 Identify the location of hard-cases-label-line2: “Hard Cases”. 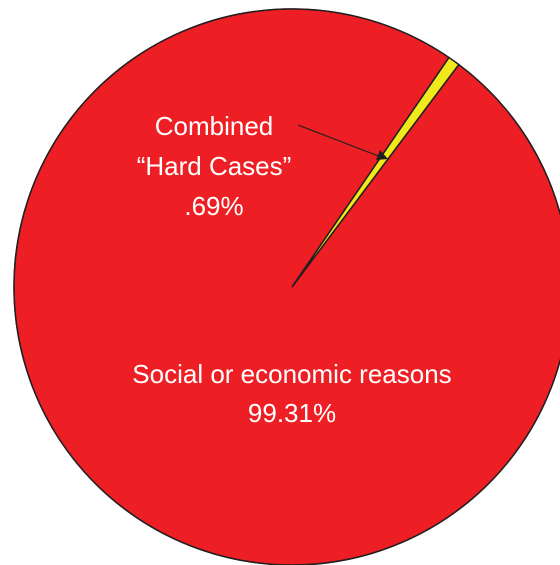
(214, 166).